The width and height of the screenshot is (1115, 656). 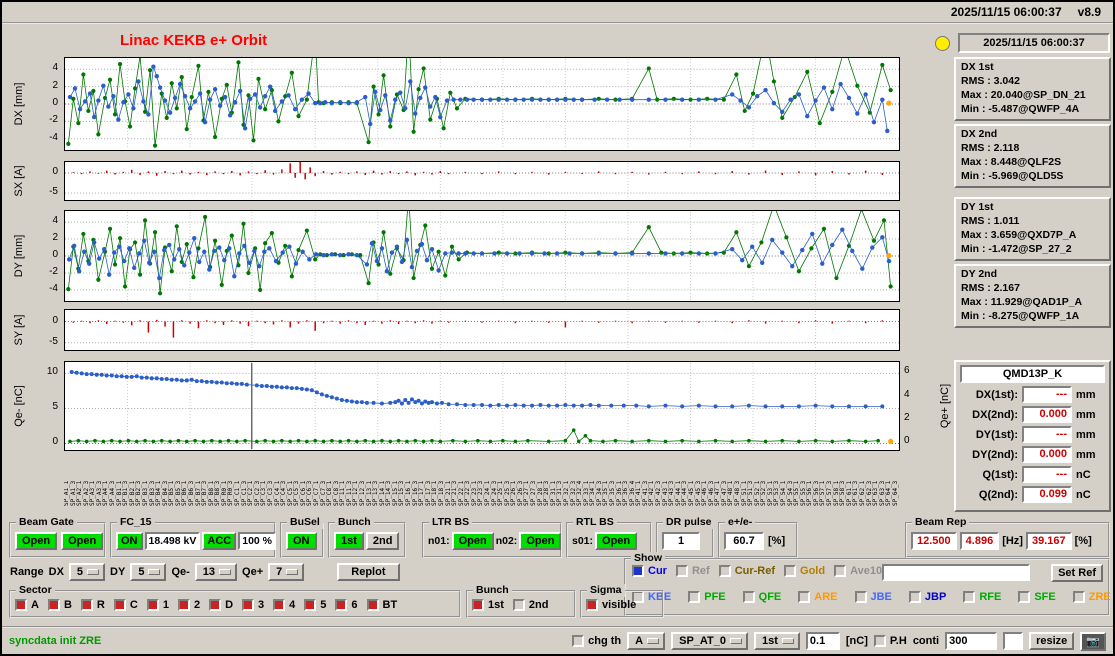 I want to click on checkbox-qfe, so click(x=748, y=597).